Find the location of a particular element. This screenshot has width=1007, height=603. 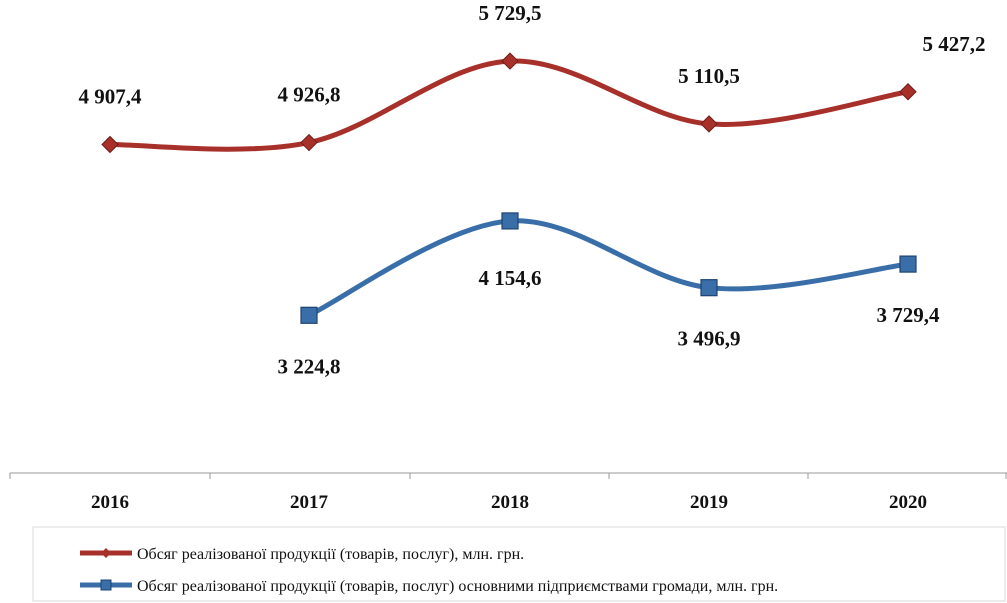

series-1-point-2018 is located at coordinates (510, 61).